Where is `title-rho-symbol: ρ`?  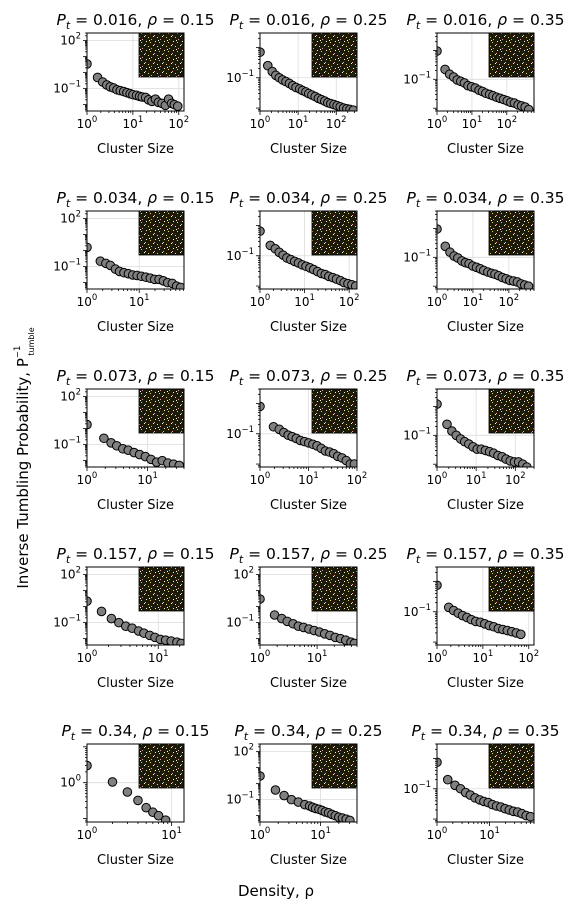 title-rho-symbol: ρ is located at coordinates (325, 376).